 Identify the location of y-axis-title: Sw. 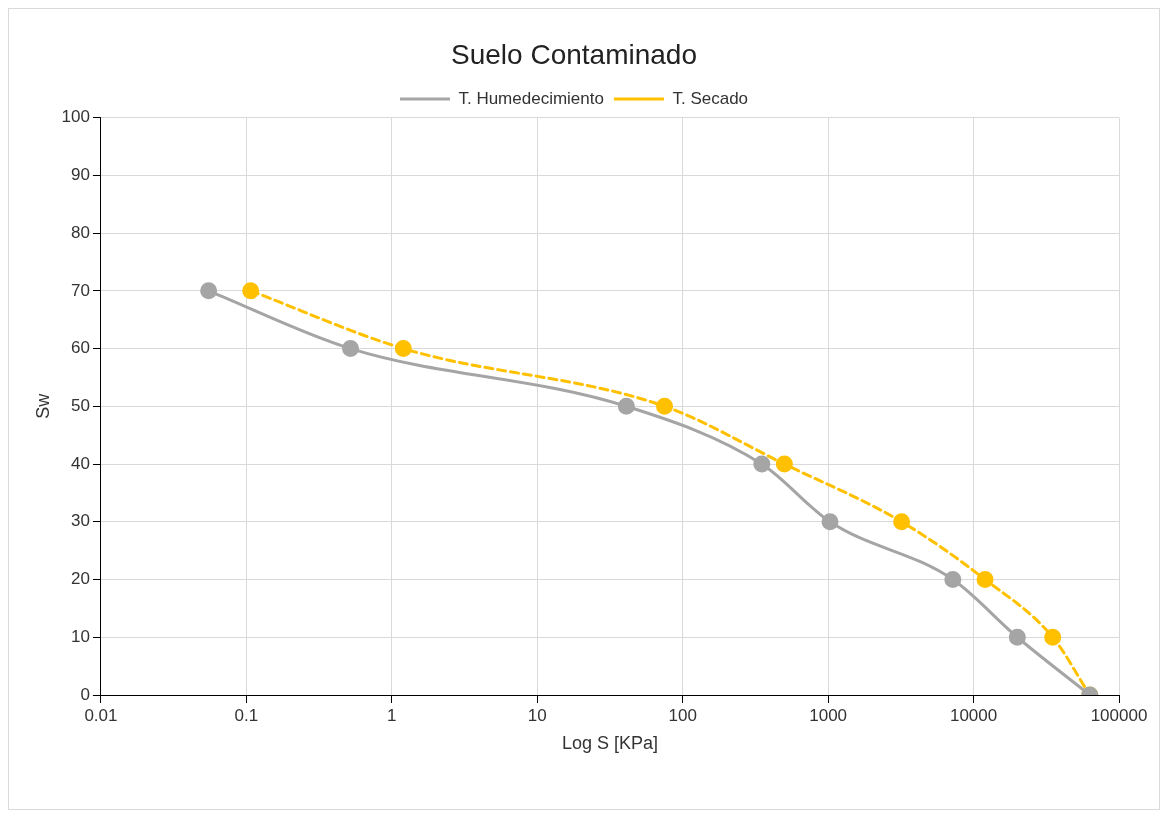
(42, 405).